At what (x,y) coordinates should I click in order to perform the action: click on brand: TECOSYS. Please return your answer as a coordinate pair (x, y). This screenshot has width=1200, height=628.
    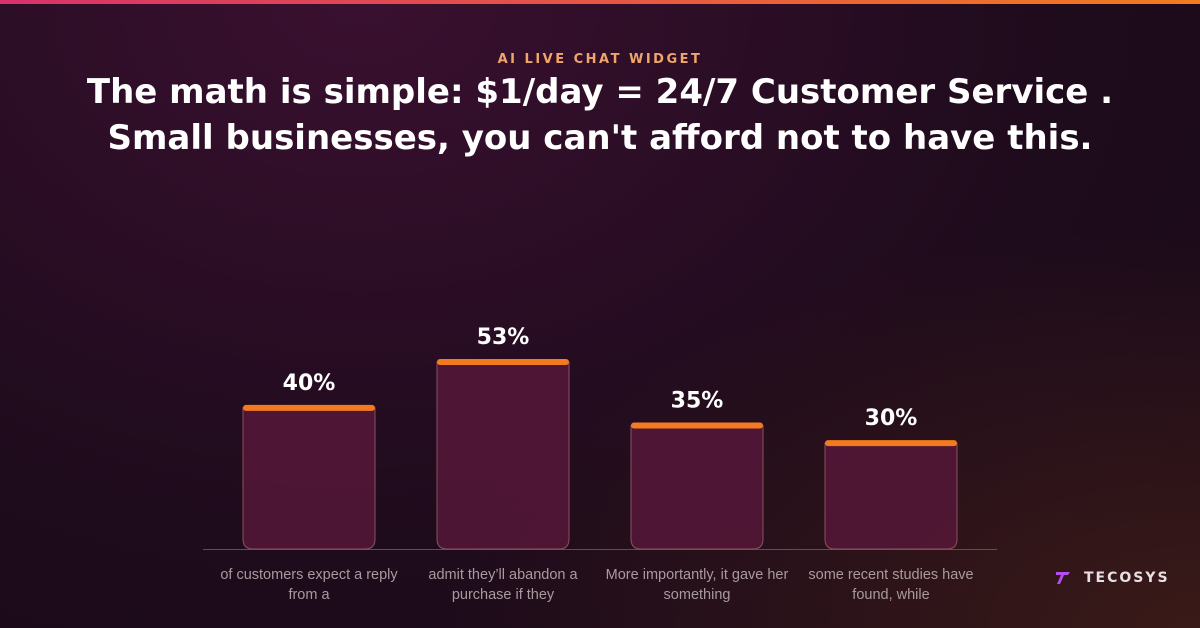
    Looking at the image, I should click on (1127, 578).